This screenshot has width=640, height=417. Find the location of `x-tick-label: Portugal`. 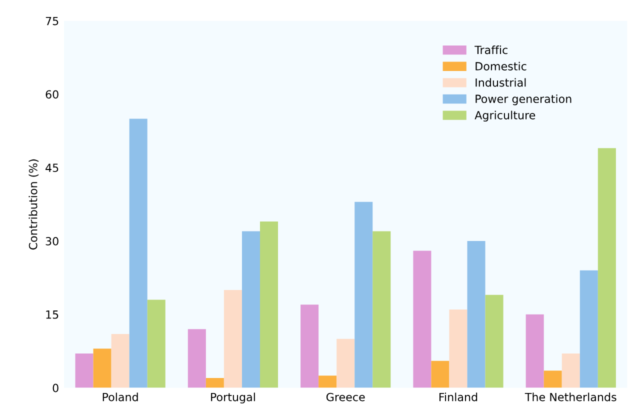

x-tick-label: Portugal is located at coordinates (233, 398).